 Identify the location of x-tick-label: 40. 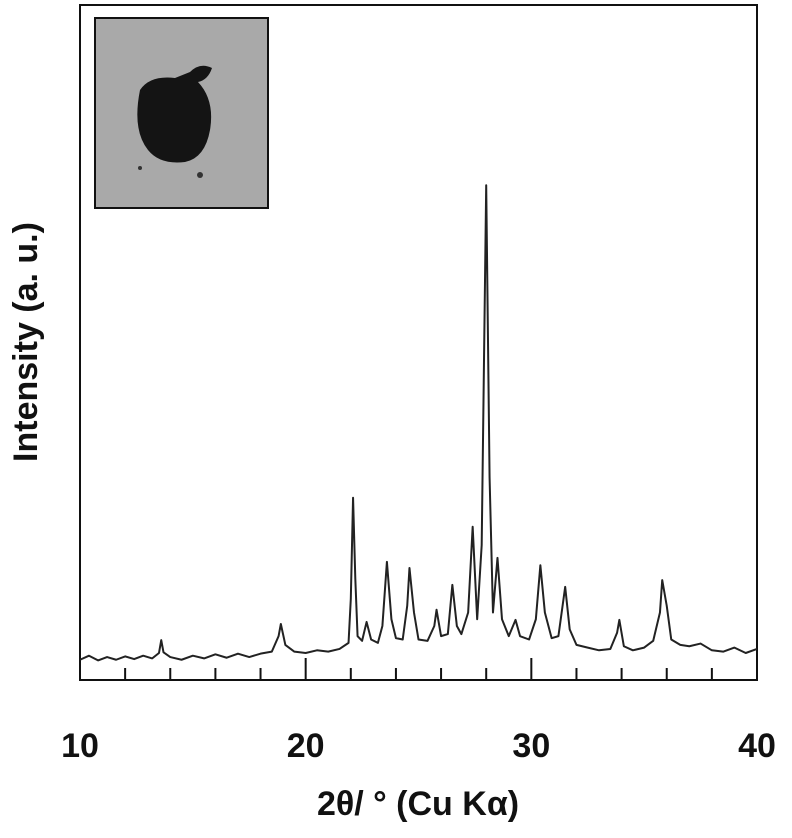
(757, 746).